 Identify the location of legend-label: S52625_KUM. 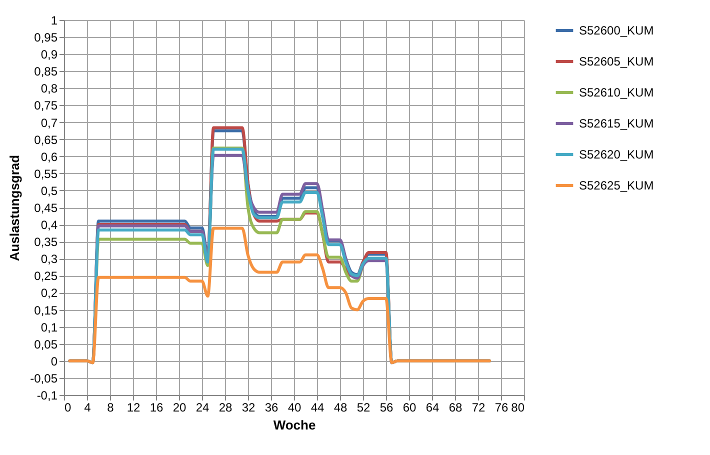
(616, 185).